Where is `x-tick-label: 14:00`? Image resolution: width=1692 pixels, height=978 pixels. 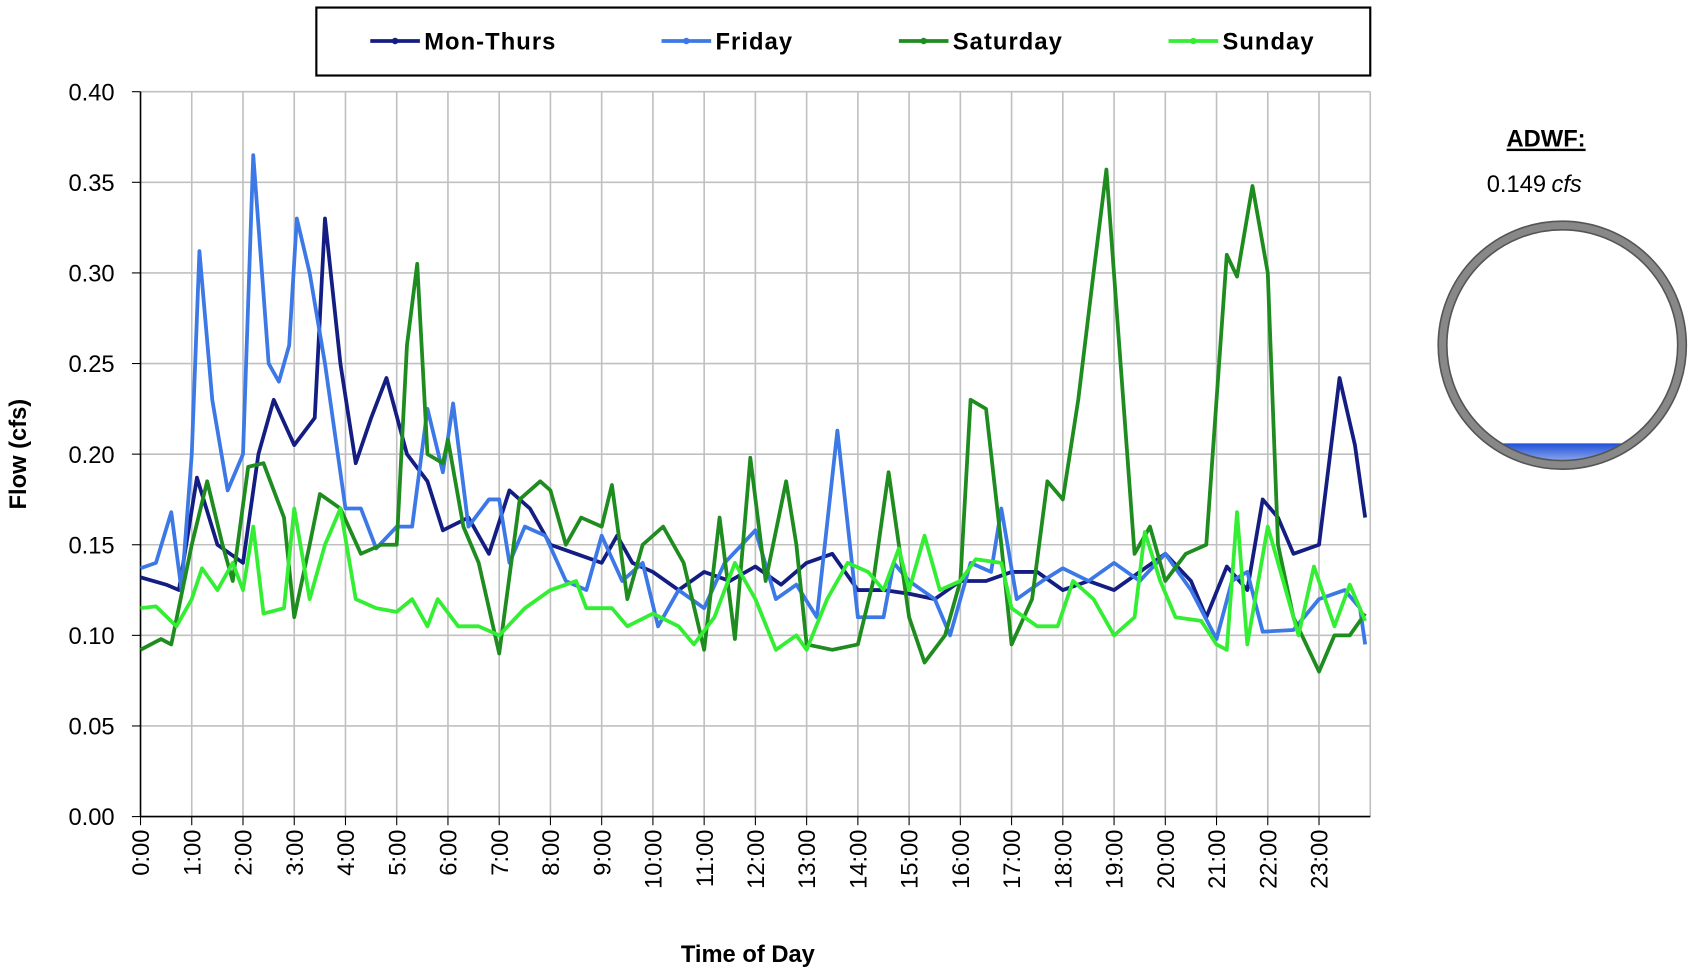 x-tick-label: 14:00 is located at coordinates (859, 859).